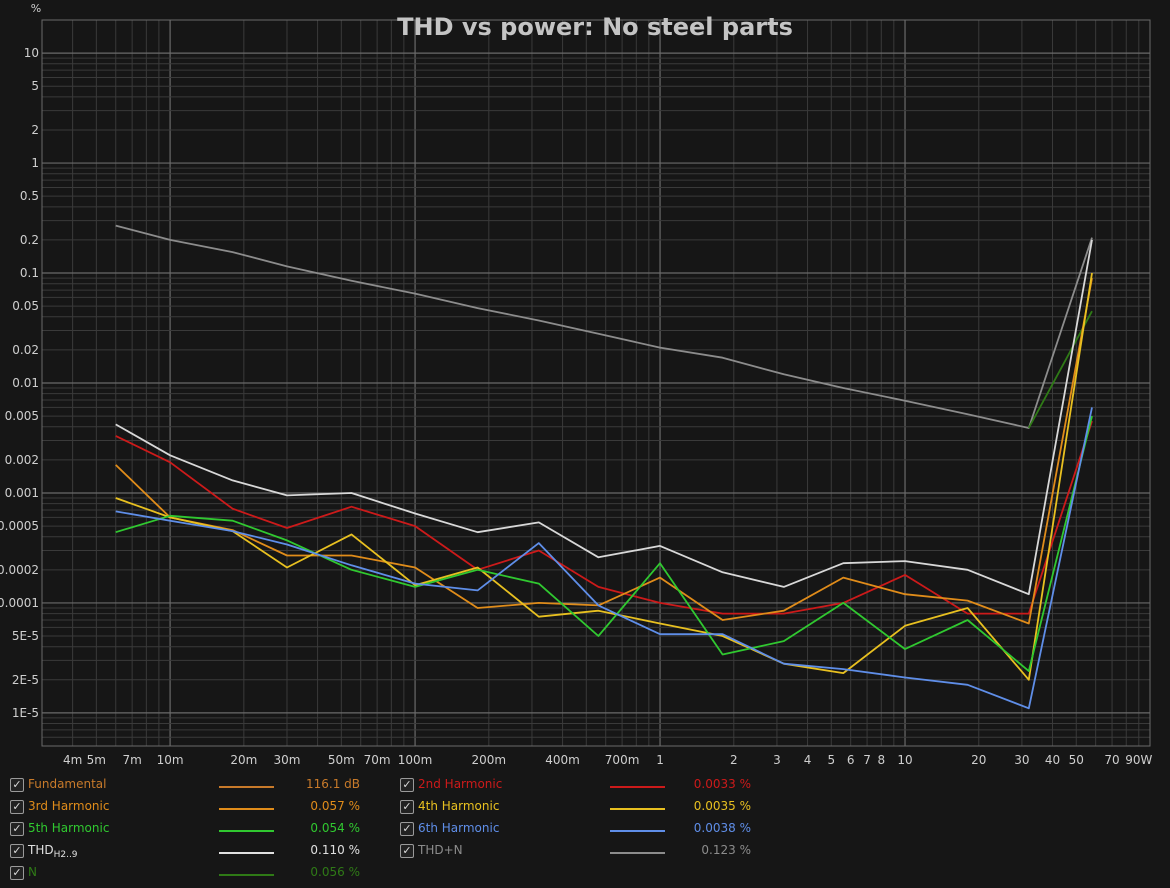 The width and height of the screenshot is (1170, 888). I want to click on legend-item-5th-harmonic: ✓ 5th Harmonic 0.054 %, so click(585, 831).